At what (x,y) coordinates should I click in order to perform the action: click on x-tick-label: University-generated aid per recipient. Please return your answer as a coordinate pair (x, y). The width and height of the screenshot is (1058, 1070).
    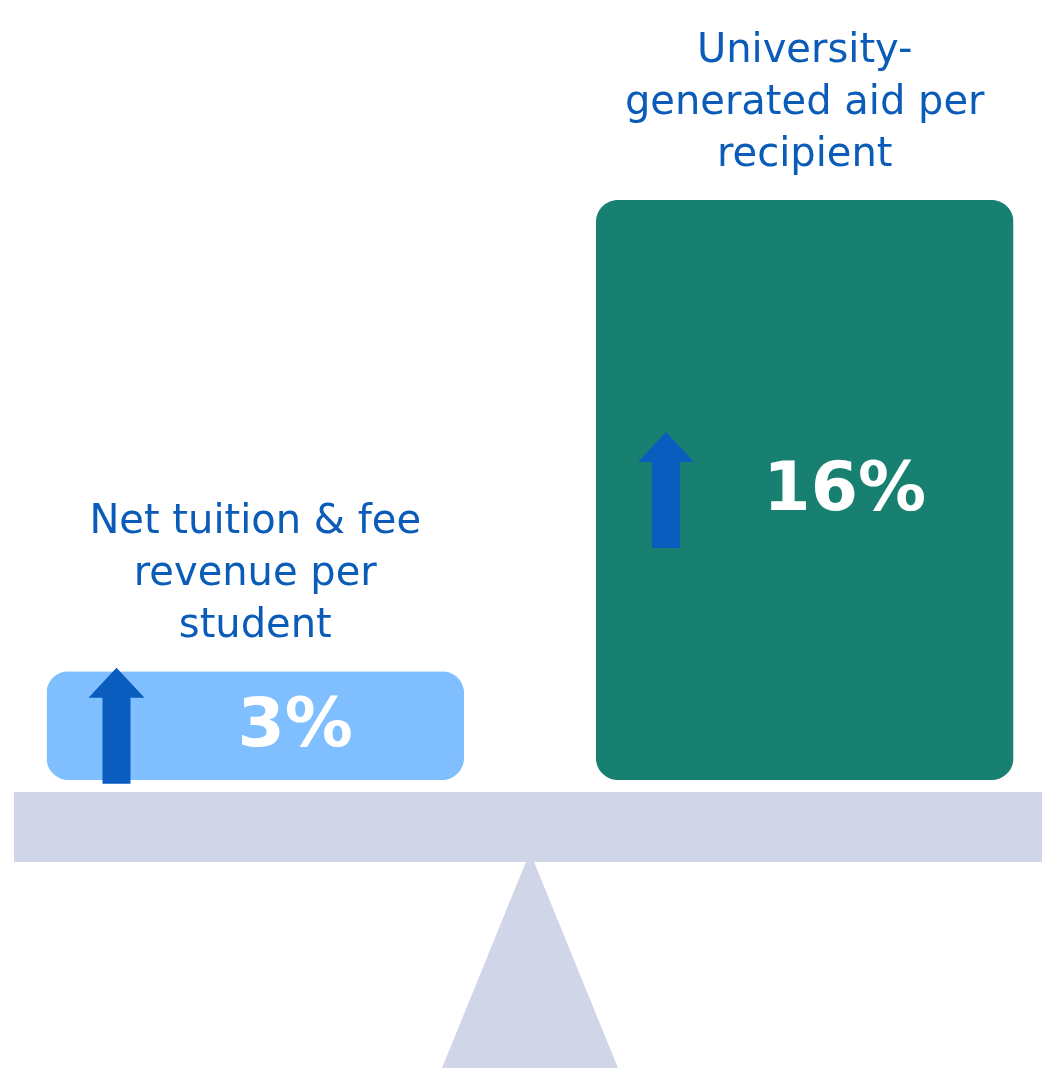
    Looking at the image, I should click on (804, 100).